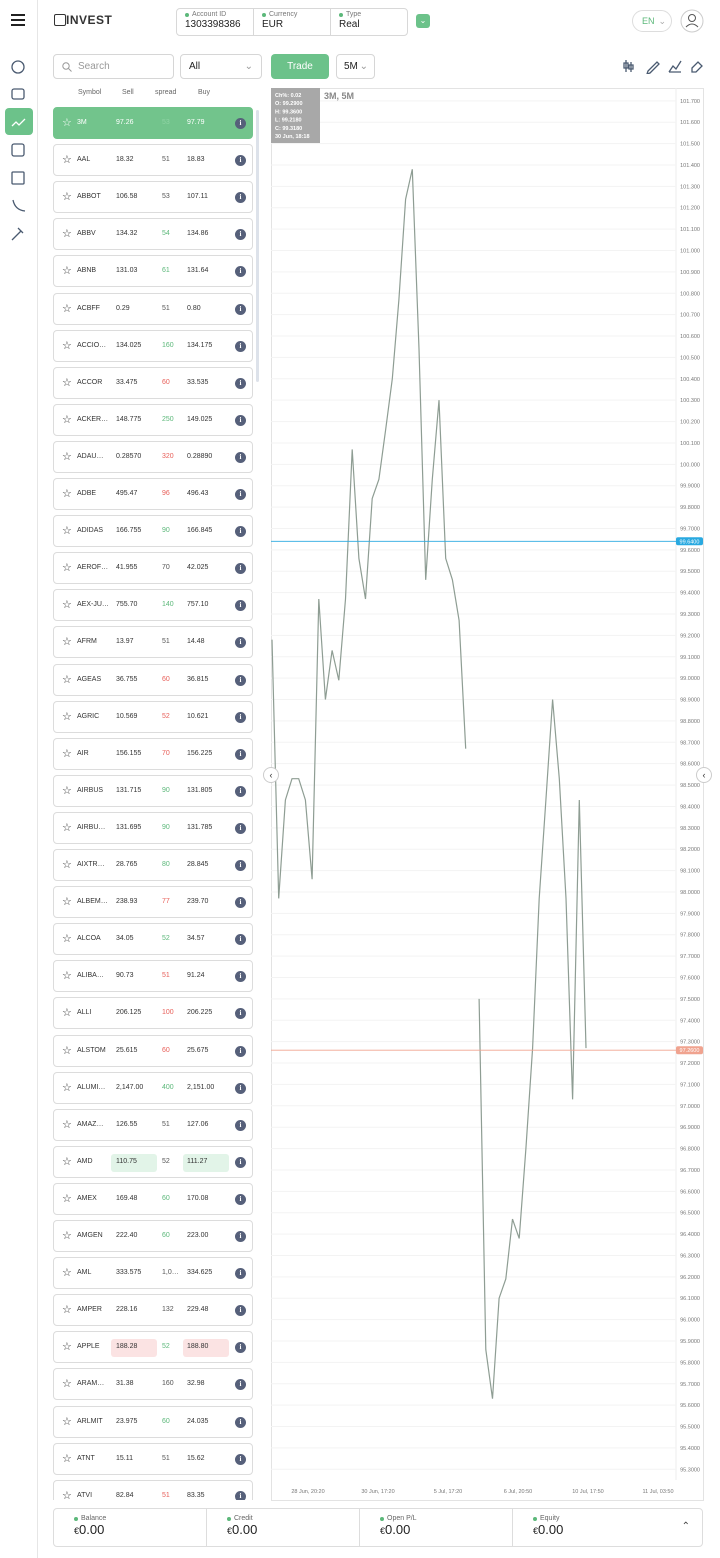  What do you see at coordinates (153, 976) in the screenshot?
I see `symbol-row: ☆ ALIBA… 90.73 51 91.24 i` at bounding box center [153, 976].